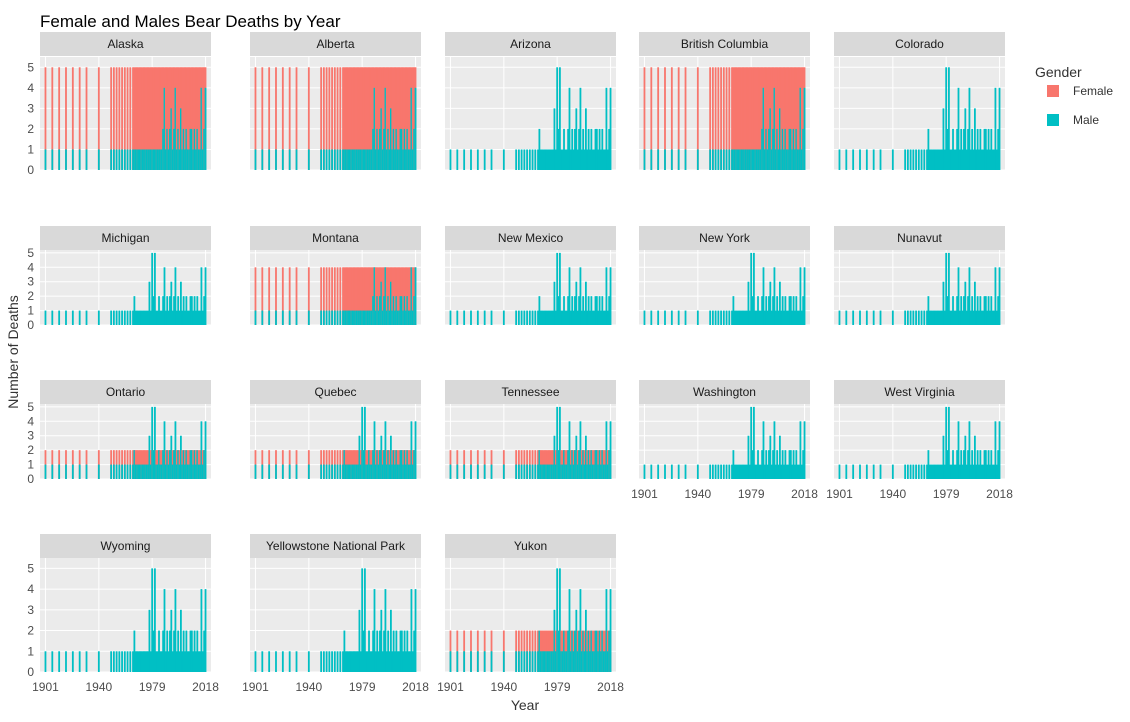 The image size is (1130, 722). What do you see at coordinates (190, 21) in the screenshot?
I see `chart-title: Female and Males Bear Deaths by Year` at bounding box center [190, 21].